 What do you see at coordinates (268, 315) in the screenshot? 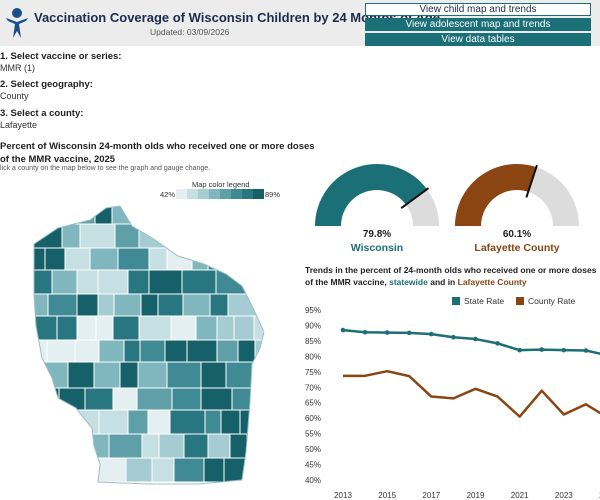
I see `door-peninsula` at bounding box center [268, 315].